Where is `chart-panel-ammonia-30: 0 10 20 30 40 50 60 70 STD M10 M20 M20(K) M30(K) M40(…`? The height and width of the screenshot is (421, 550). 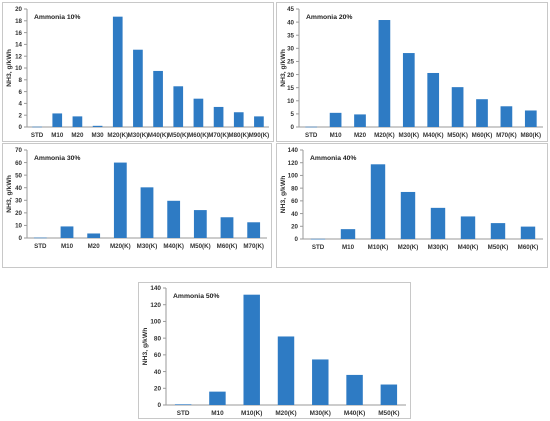 chart-panel-ammonia-30: 0 10 20 30 40 50 60 70 STD M10 M20 M20(K) M30(K) M40(… is located at coordinates (137, 205).